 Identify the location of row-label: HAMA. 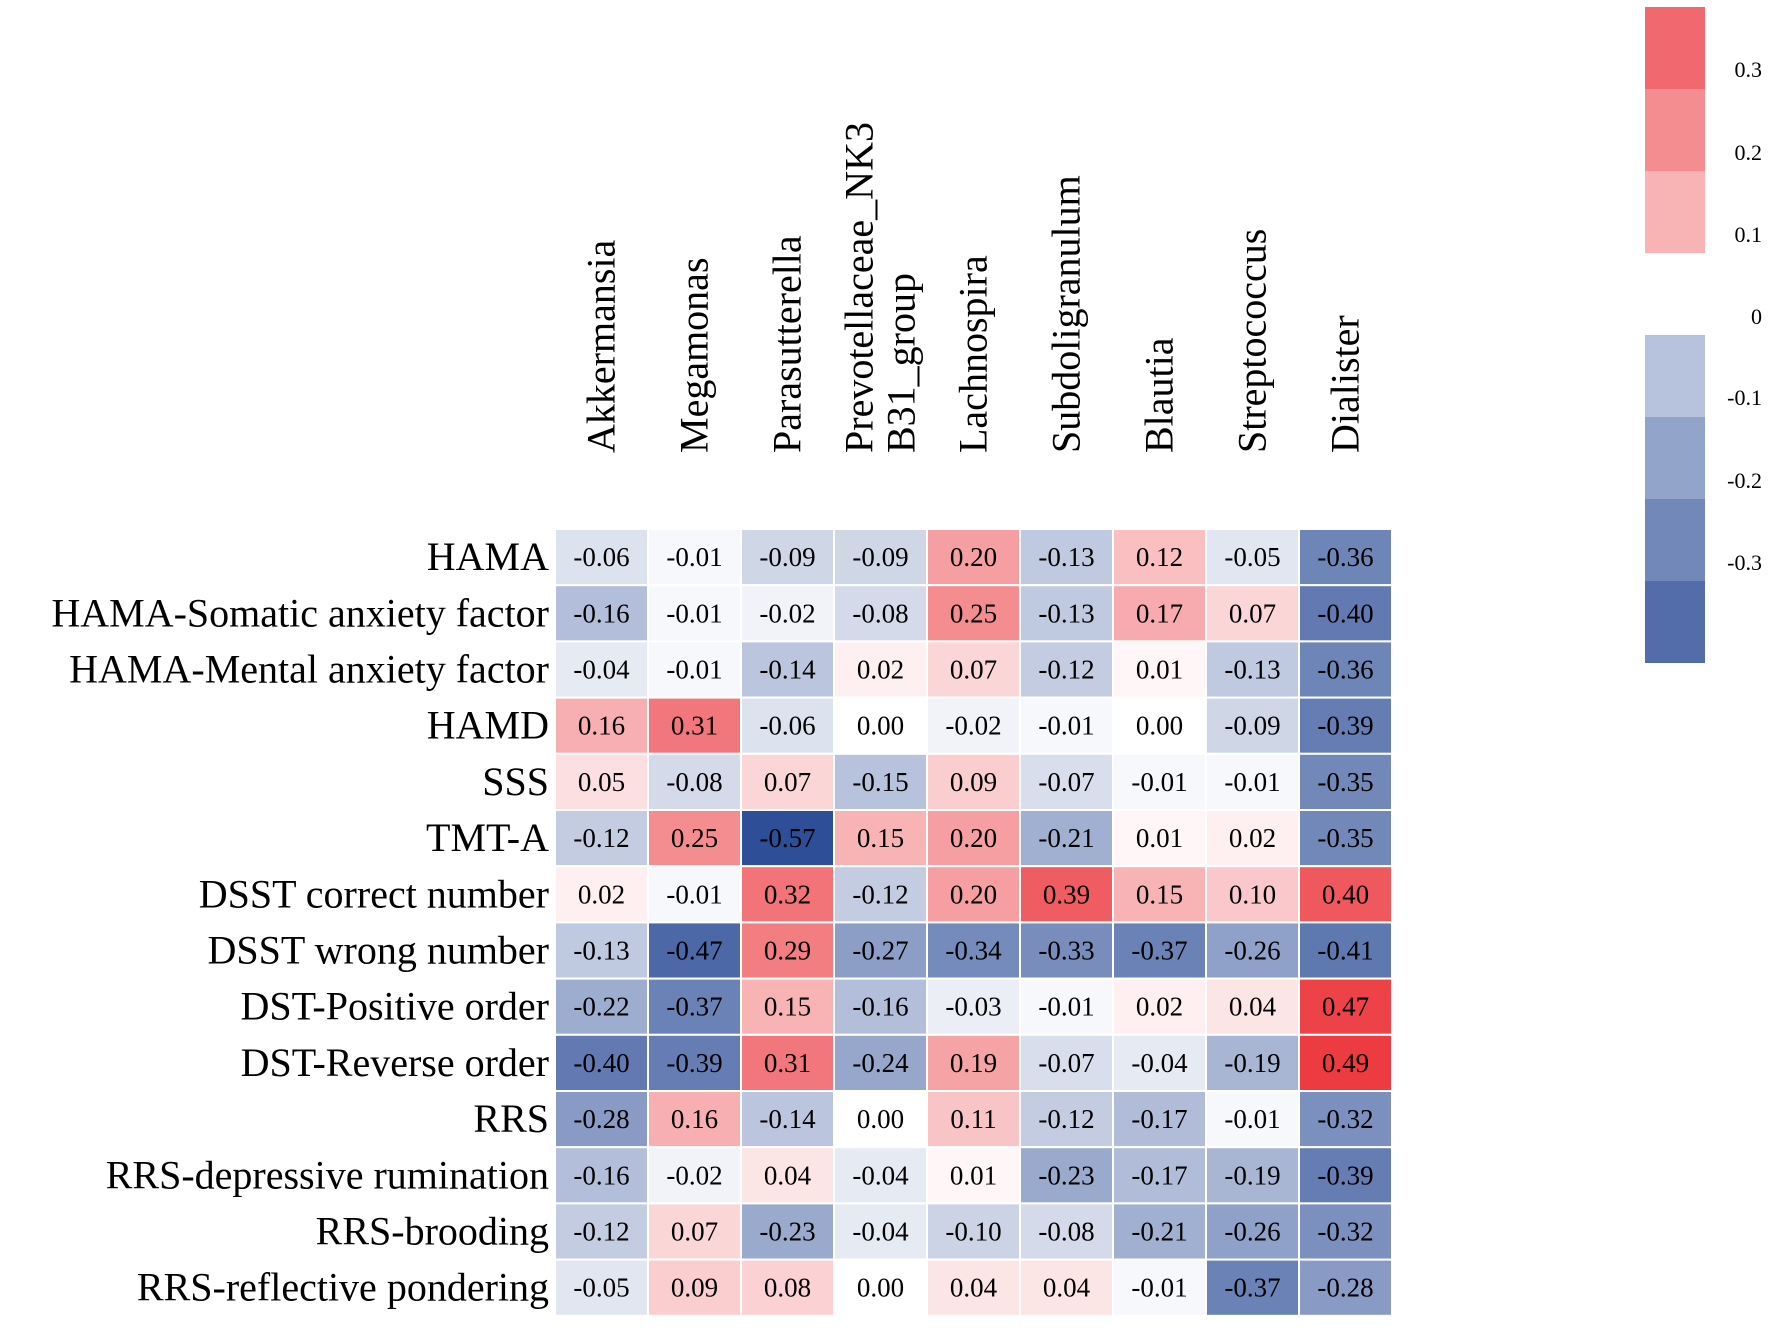
(488, 556).